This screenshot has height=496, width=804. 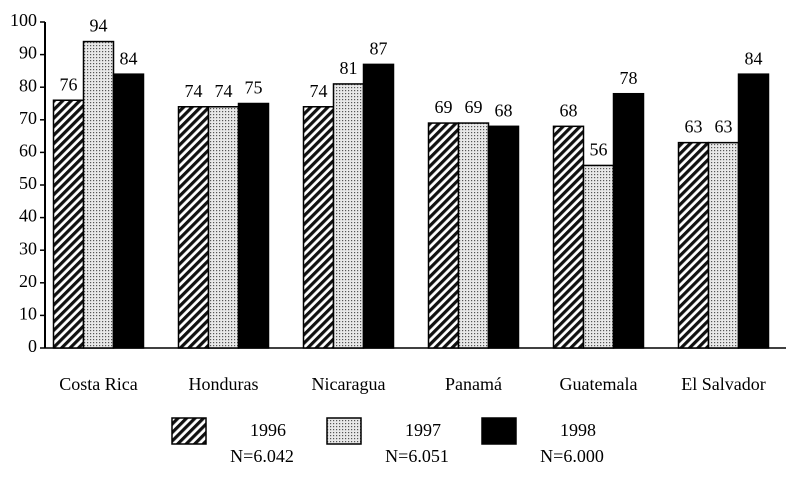 I want to click on x-tick-label: Guatemala, so click(x=599, y=384).